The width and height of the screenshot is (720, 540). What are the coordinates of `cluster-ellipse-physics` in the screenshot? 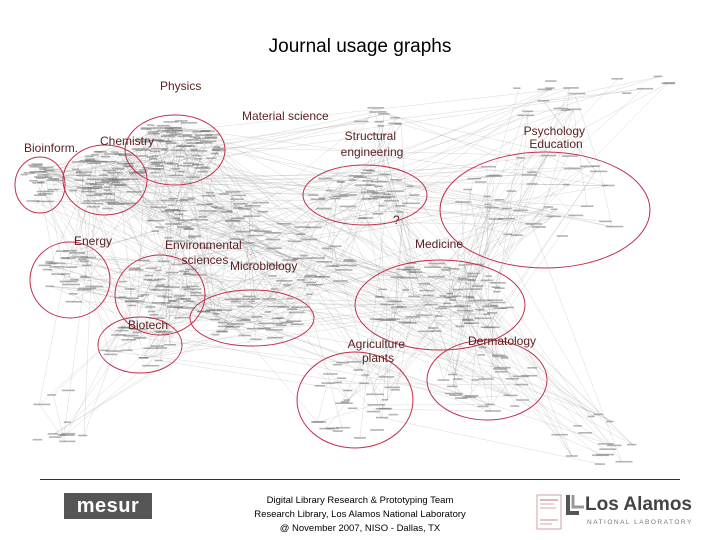 It's located at (175, 150).